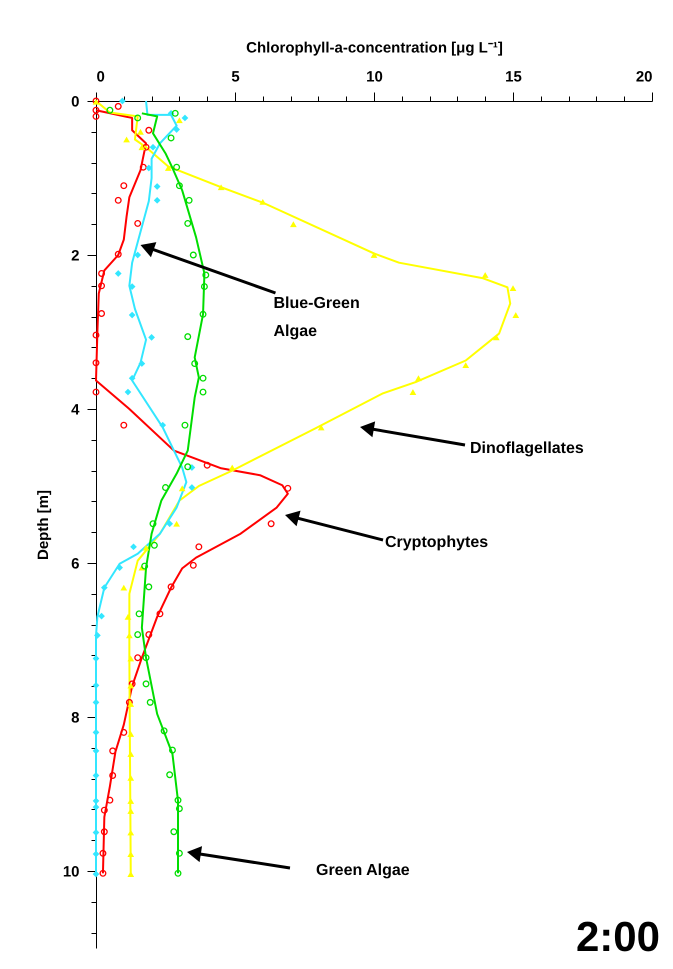  Describe the element at coordinates (75, 256) in the screenshot. I see `y-tick-label: 2` at that location.